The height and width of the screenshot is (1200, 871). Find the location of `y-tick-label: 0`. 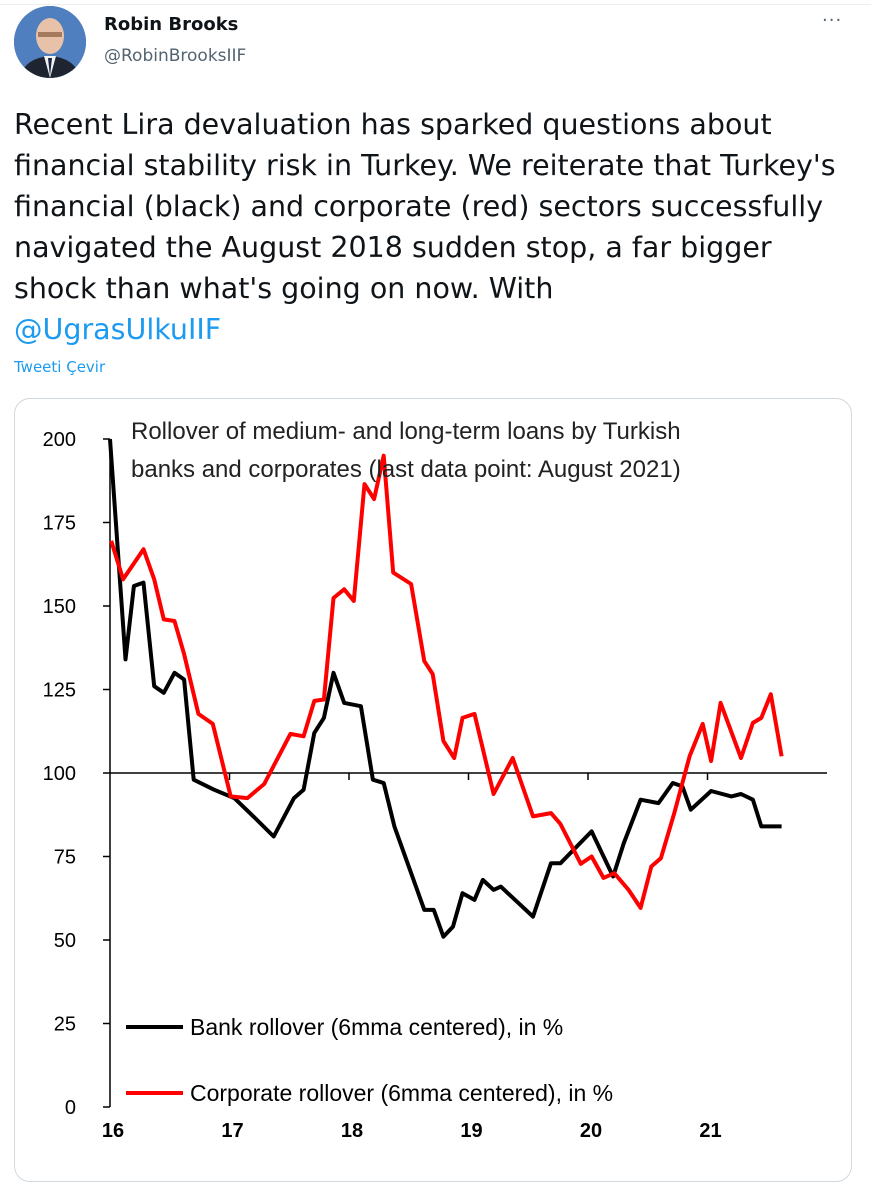

y-tick-label: 0 is located at coordinates (70, 1108).